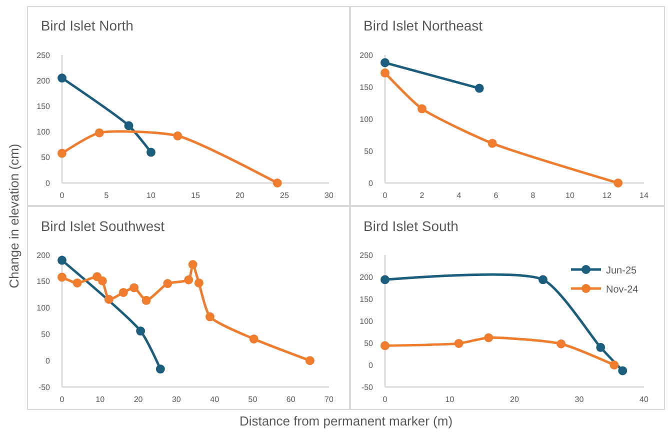  I want to click on x-tick-label: 15, so click(195, 195).